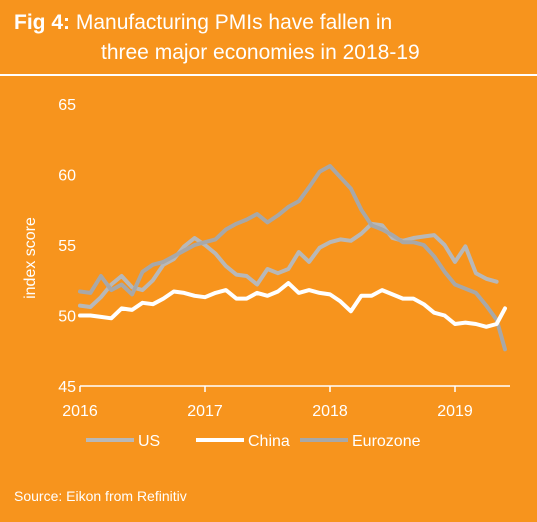 Image resolution: width=537 pixels, height=522 pixels. I want to click on title-divider, so click(268, 75).